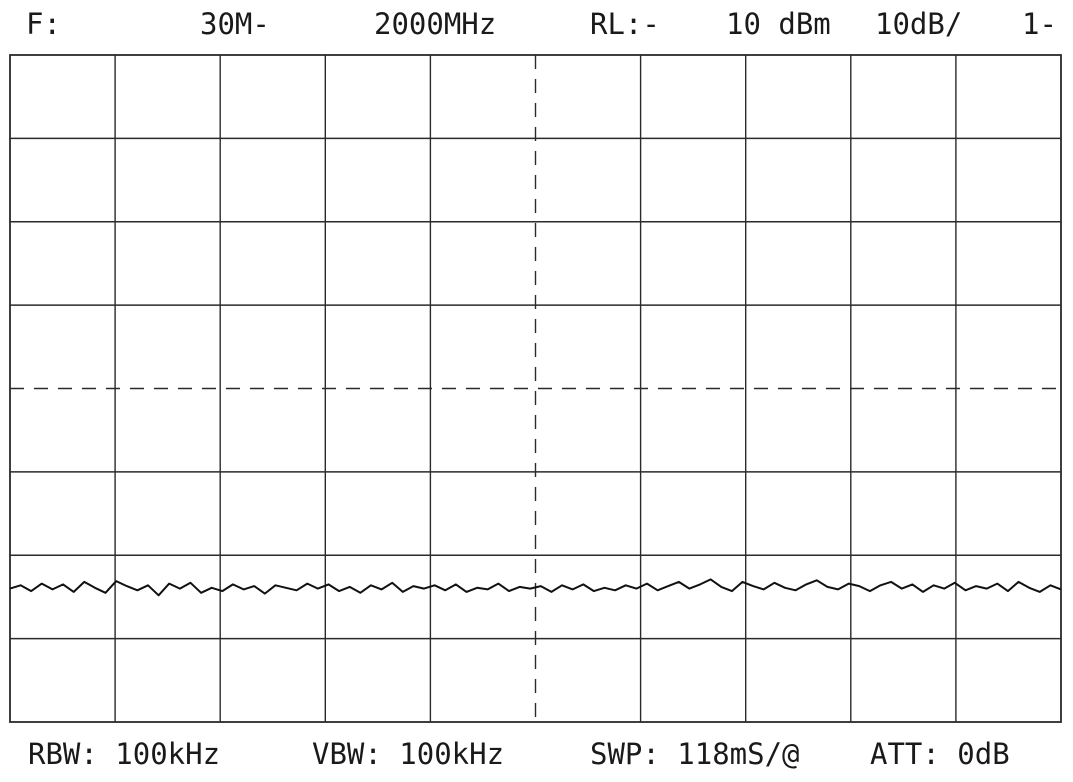 This screenshot has width=1073, height=782. I want to click on video-bandwidth: VBW: 100kHz, so click(408, 754).